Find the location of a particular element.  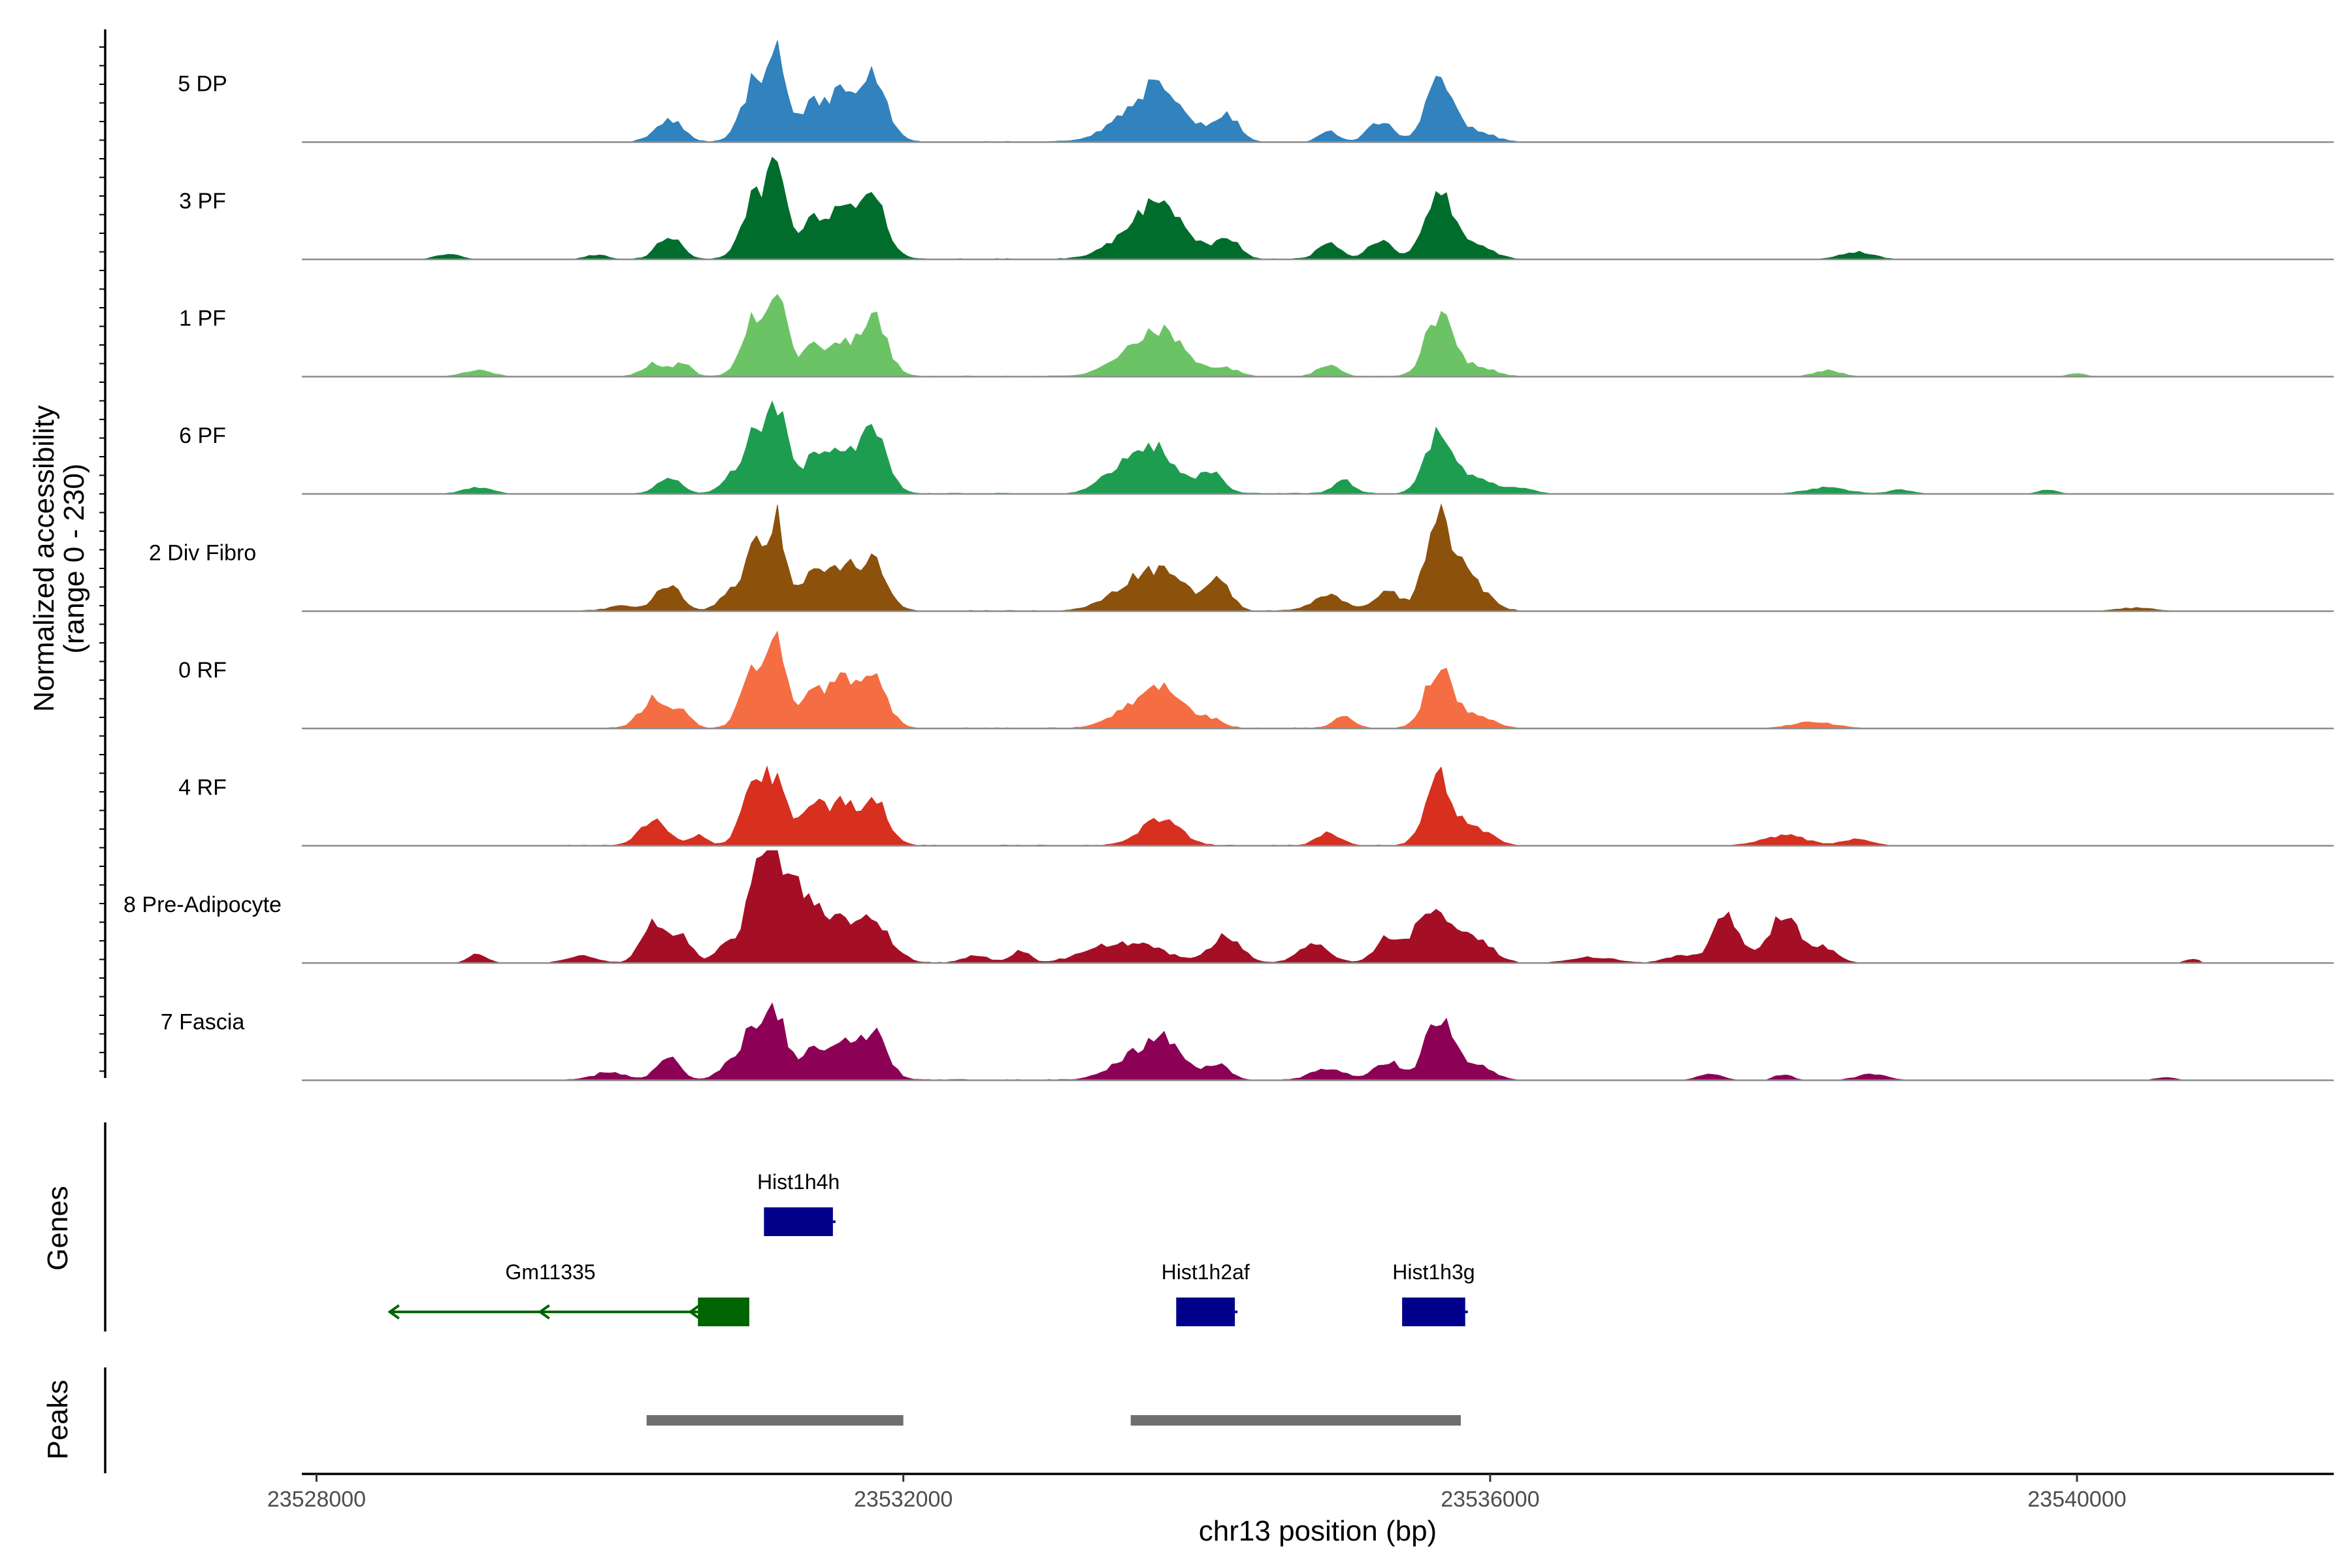

track-4: 6 PF is located at coordinates (1256, 447).